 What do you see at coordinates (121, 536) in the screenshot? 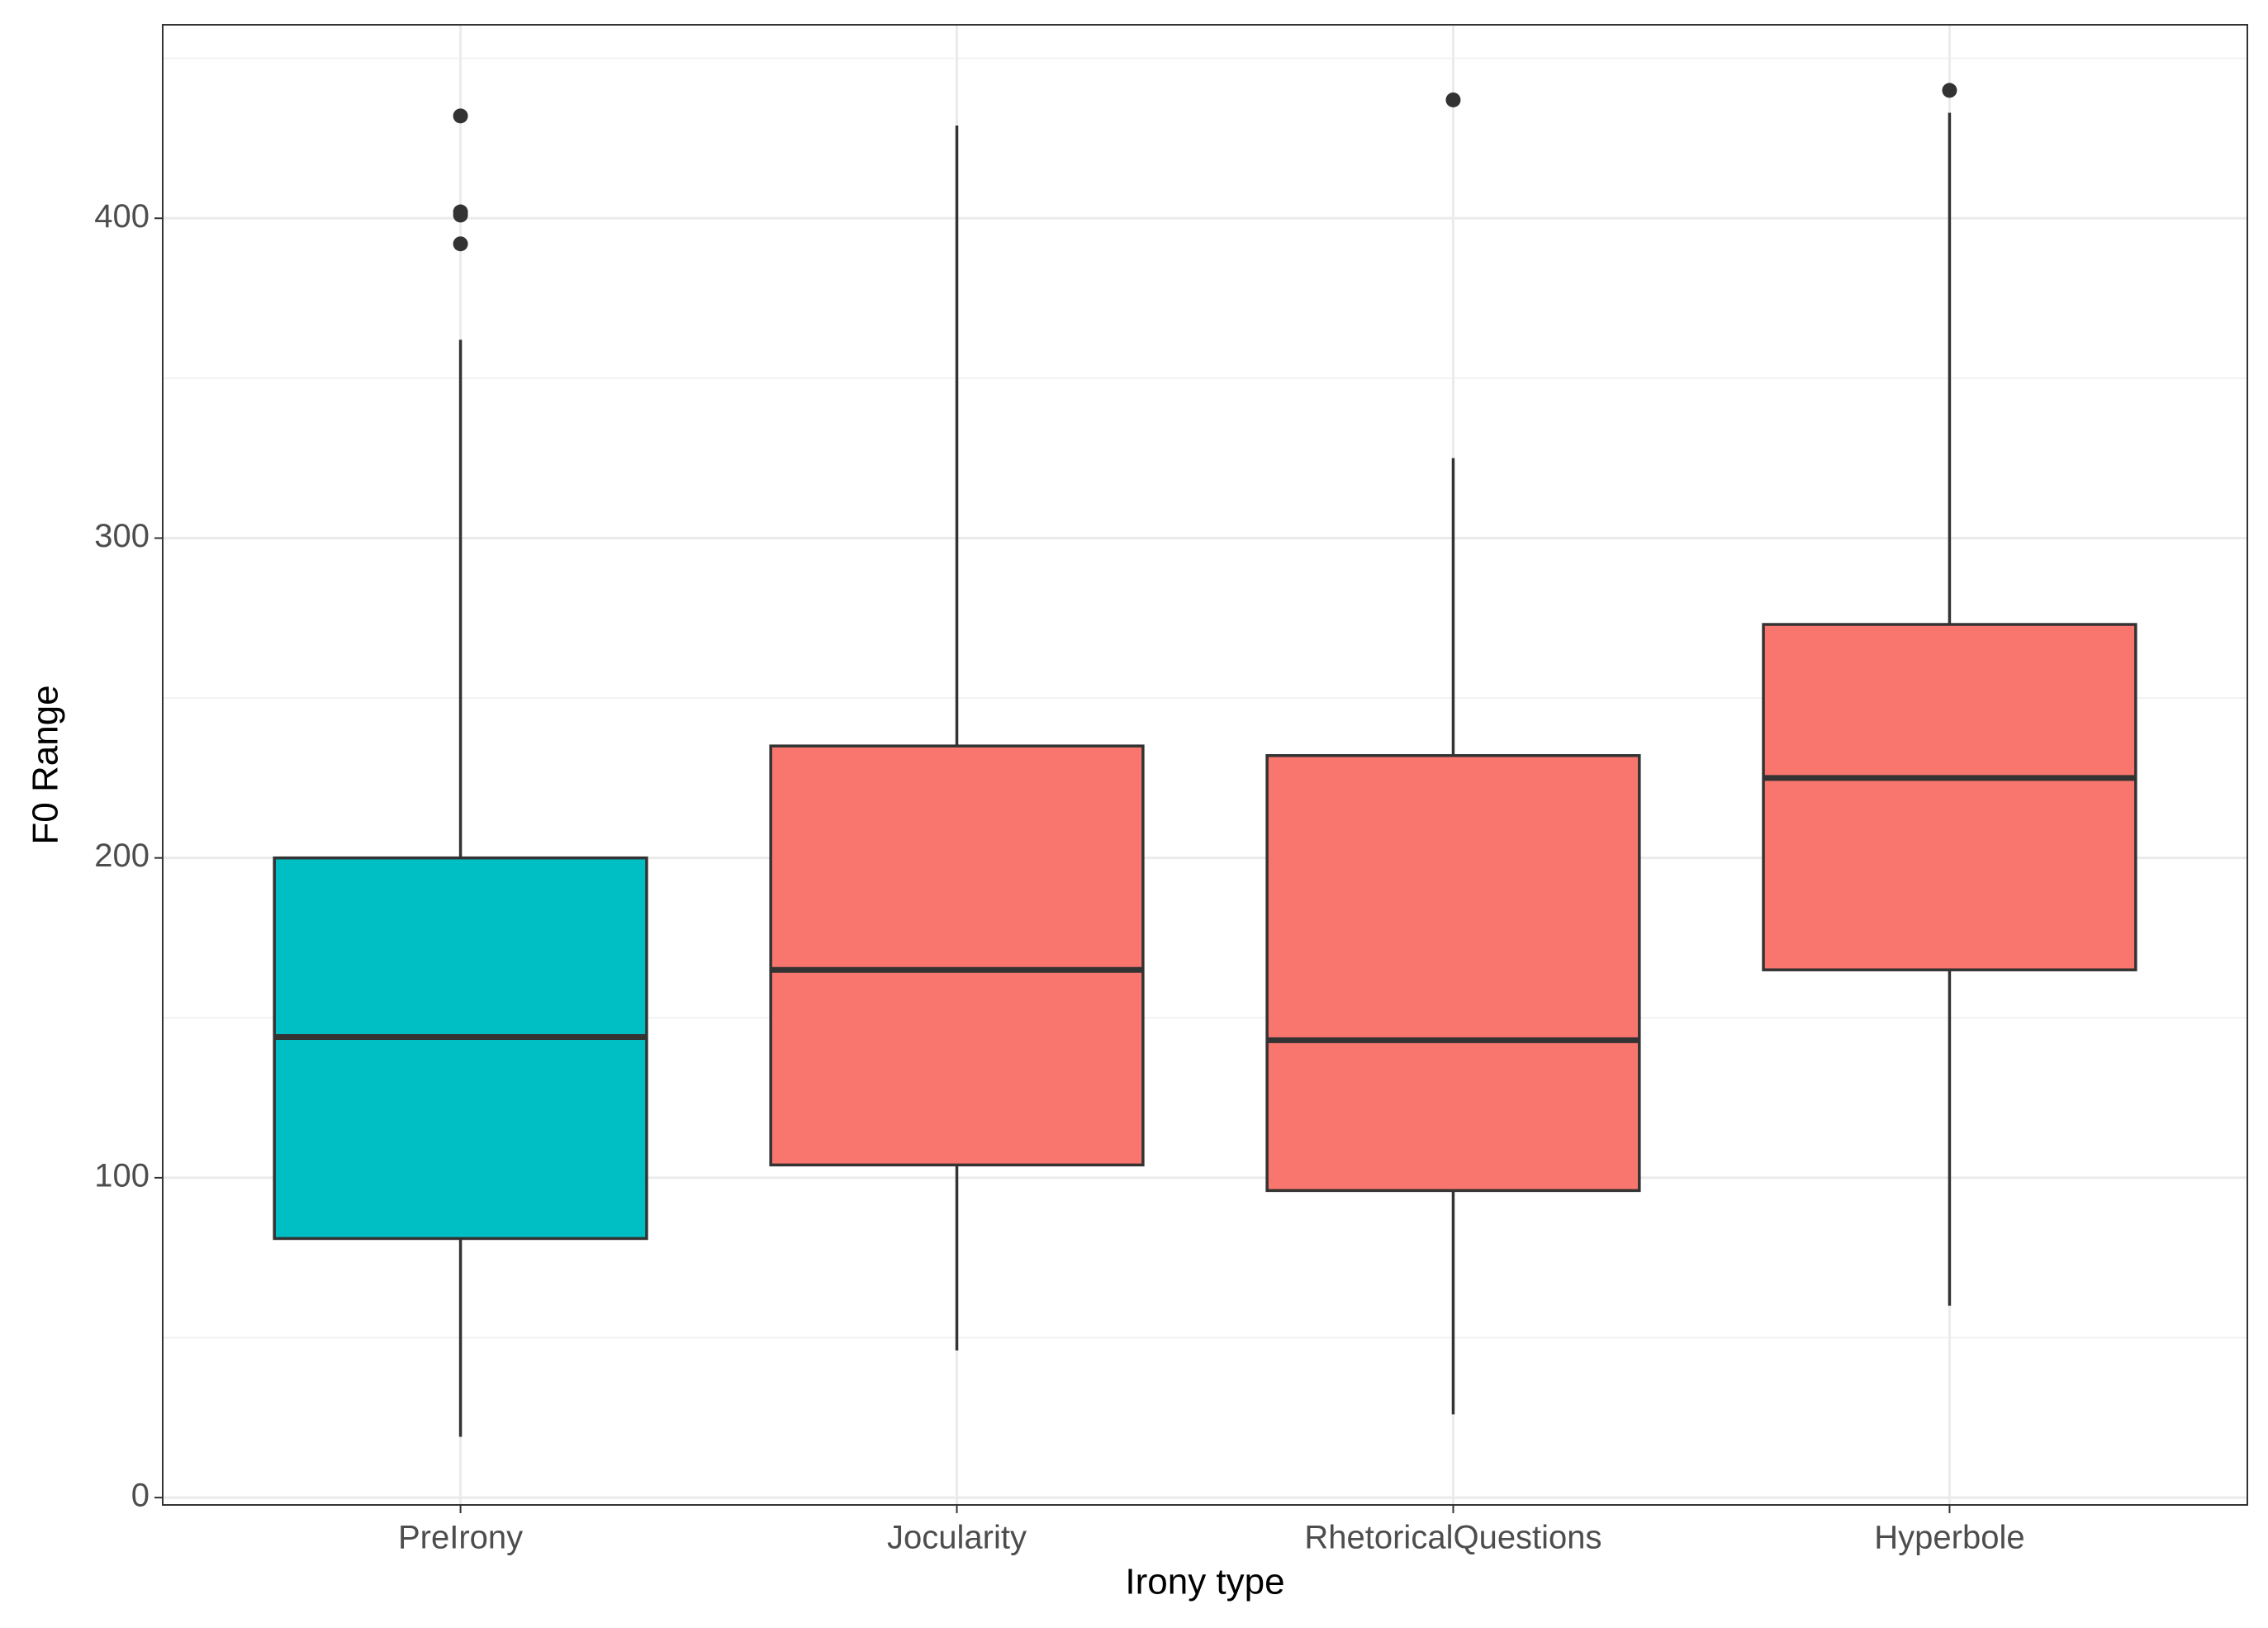
I see `y-tick-label: 300` at bounding box center [121, 536].